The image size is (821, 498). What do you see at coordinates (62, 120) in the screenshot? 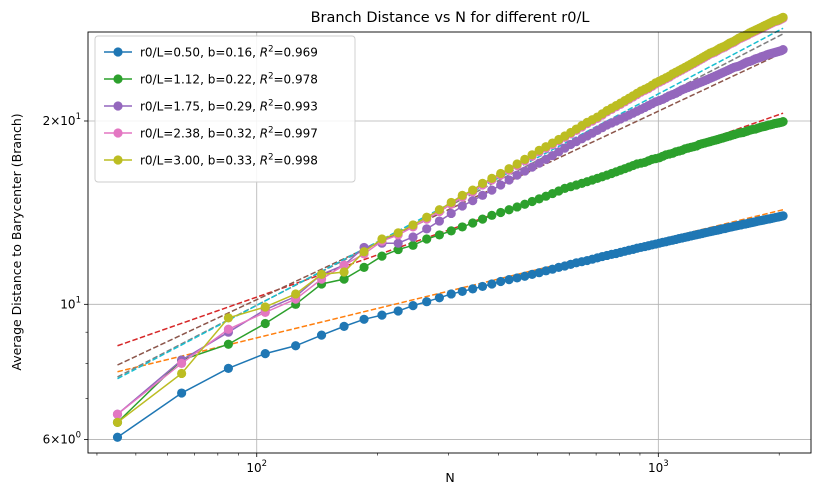
I see `y-tick-label: 2×101` at bounding box center [62, 120].